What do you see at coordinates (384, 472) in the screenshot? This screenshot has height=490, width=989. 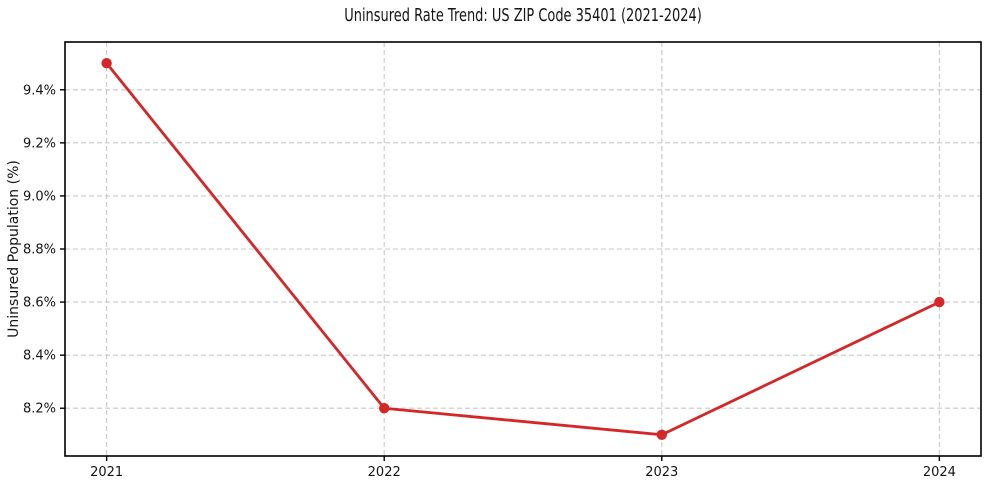 I see `x-tick-label: 2022` at bounding box center [384, 472].